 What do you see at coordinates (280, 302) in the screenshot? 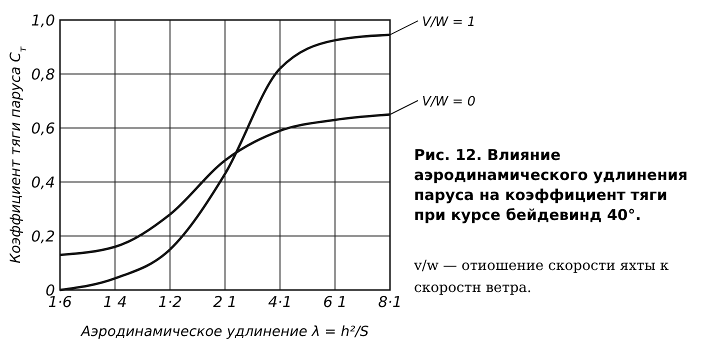
I see `x-tick-label: 4·1` at bounding box center [280, 302].